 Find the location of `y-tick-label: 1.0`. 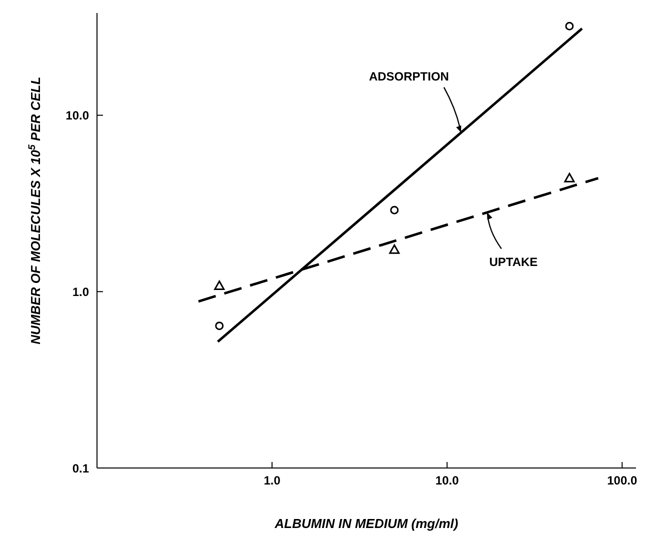

y-tick-label: 1.0 is located at coordinates (81, 291).